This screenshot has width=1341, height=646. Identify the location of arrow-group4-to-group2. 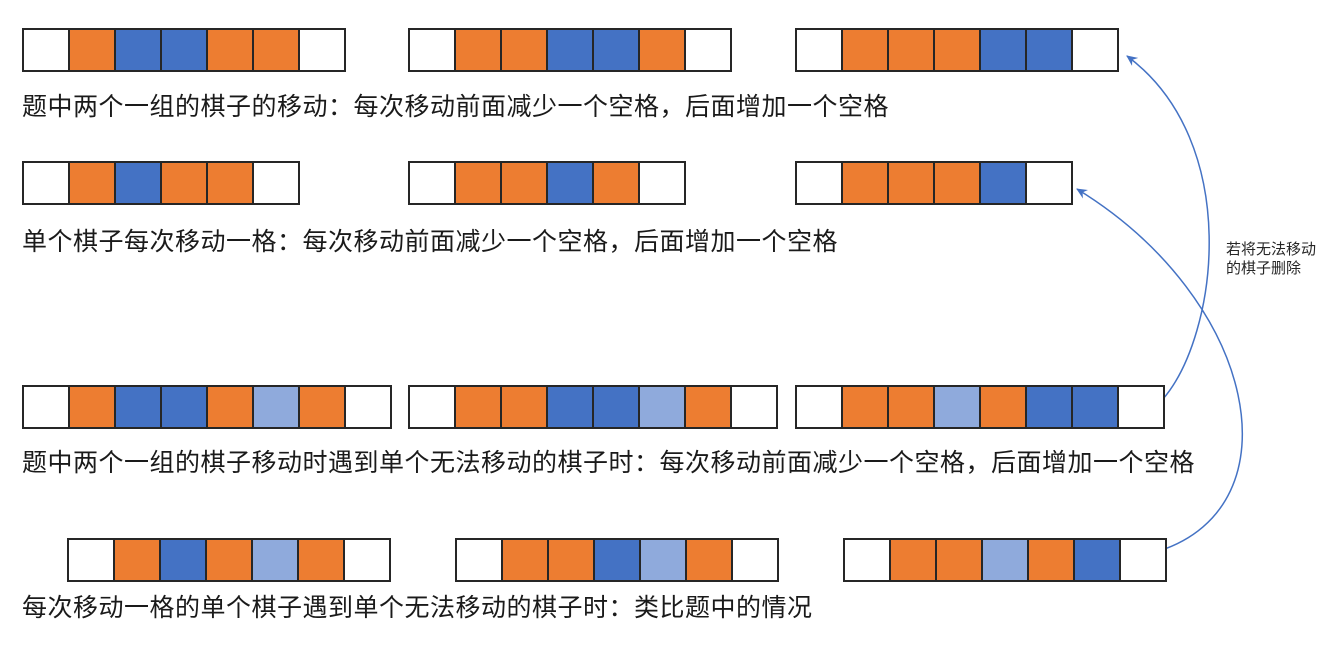
(1160, 370).